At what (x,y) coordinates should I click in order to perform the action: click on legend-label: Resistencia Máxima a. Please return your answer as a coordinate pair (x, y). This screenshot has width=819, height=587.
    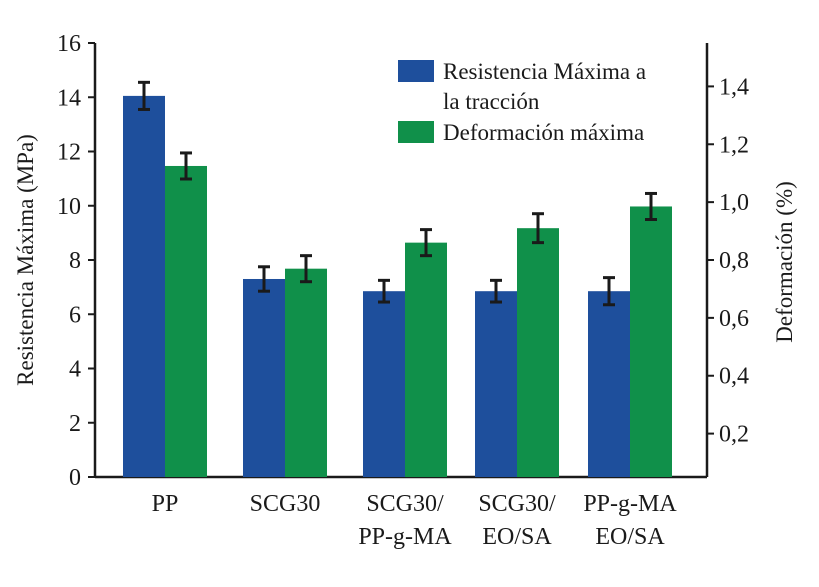
    Looking at the image, I should click on (544, 71).